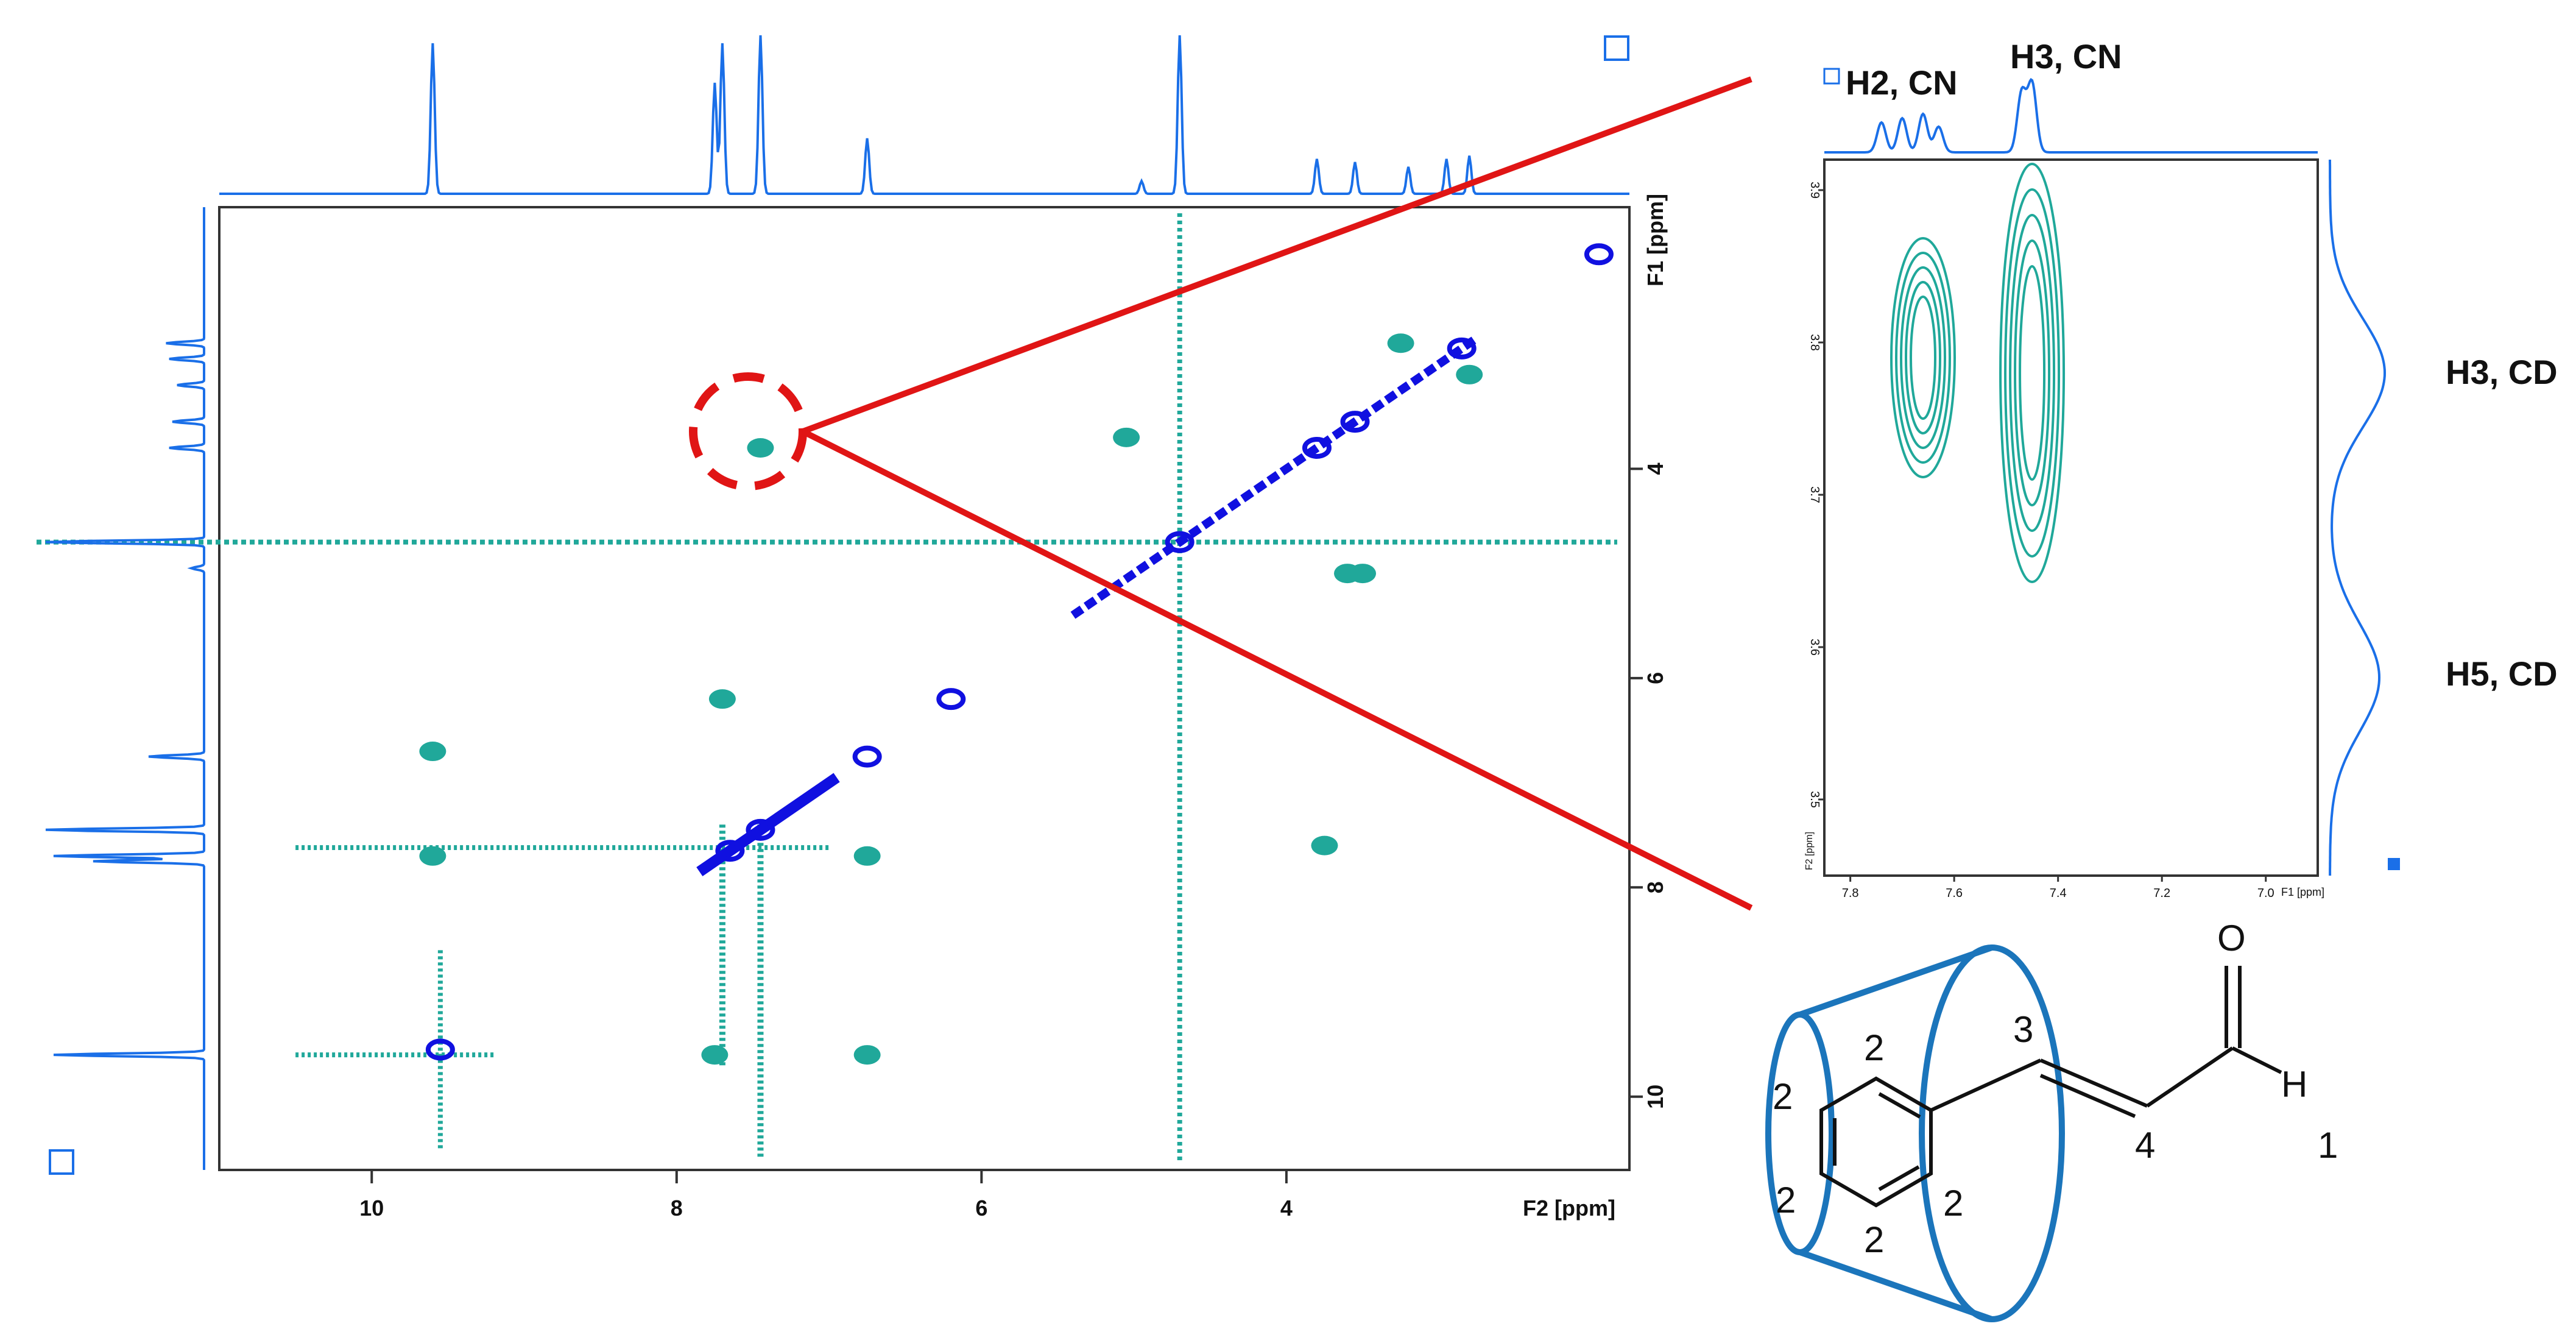  What do you see at coordinates (2358, 518) in the screenshot?
I see `zoom-right-projection-trace` at bounding box center [2358, 518].